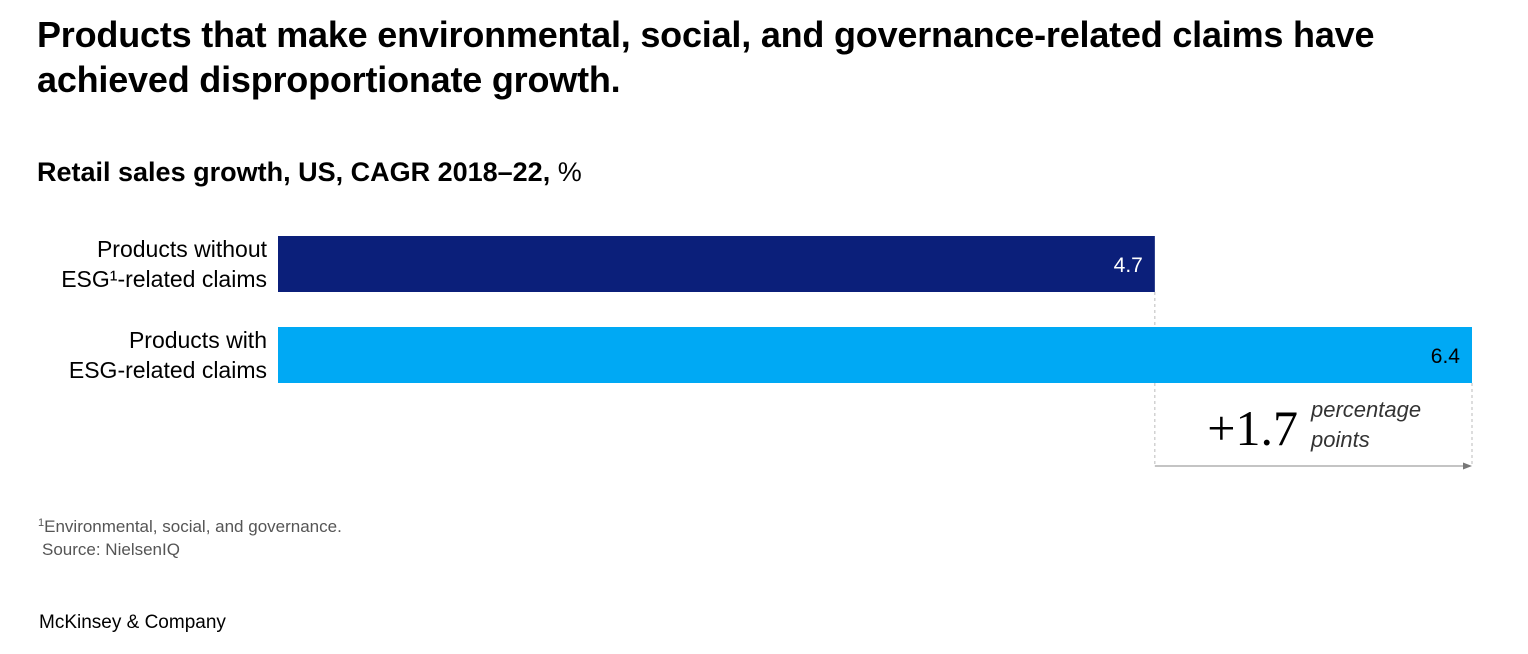 This screenshot has width=1528, height=654. Describe the element at coordinates (41, 523) in the screenshot. I see `footnote-marker: 1` at that location.